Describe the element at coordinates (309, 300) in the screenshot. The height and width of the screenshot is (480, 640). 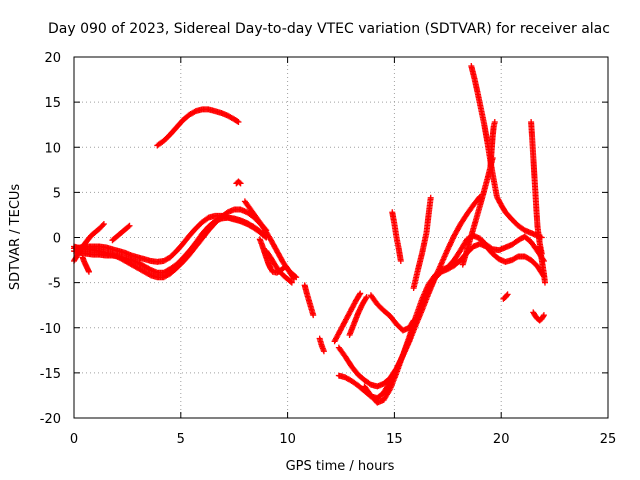
I see `series-drop-10.8` at that location.